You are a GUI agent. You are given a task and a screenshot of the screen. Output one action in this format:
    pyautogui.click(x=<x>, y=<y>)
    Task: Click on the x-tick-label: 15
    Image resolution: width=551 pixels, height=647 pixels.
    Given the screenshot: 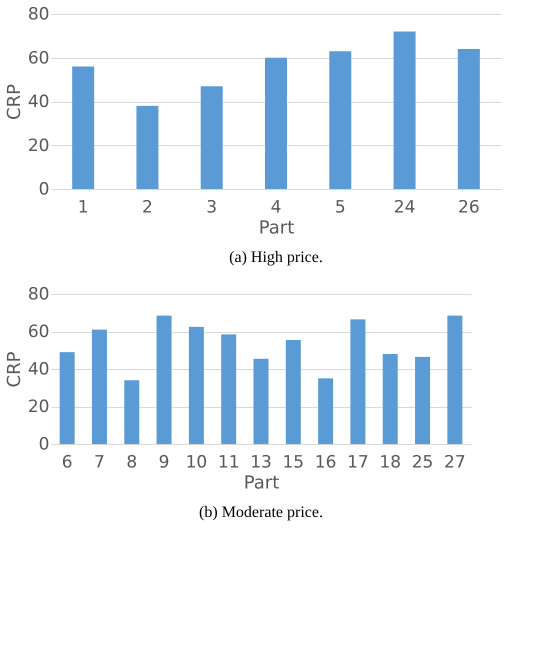 What is the action you would take?
    pyautogui.click(x=293, y=462)
    